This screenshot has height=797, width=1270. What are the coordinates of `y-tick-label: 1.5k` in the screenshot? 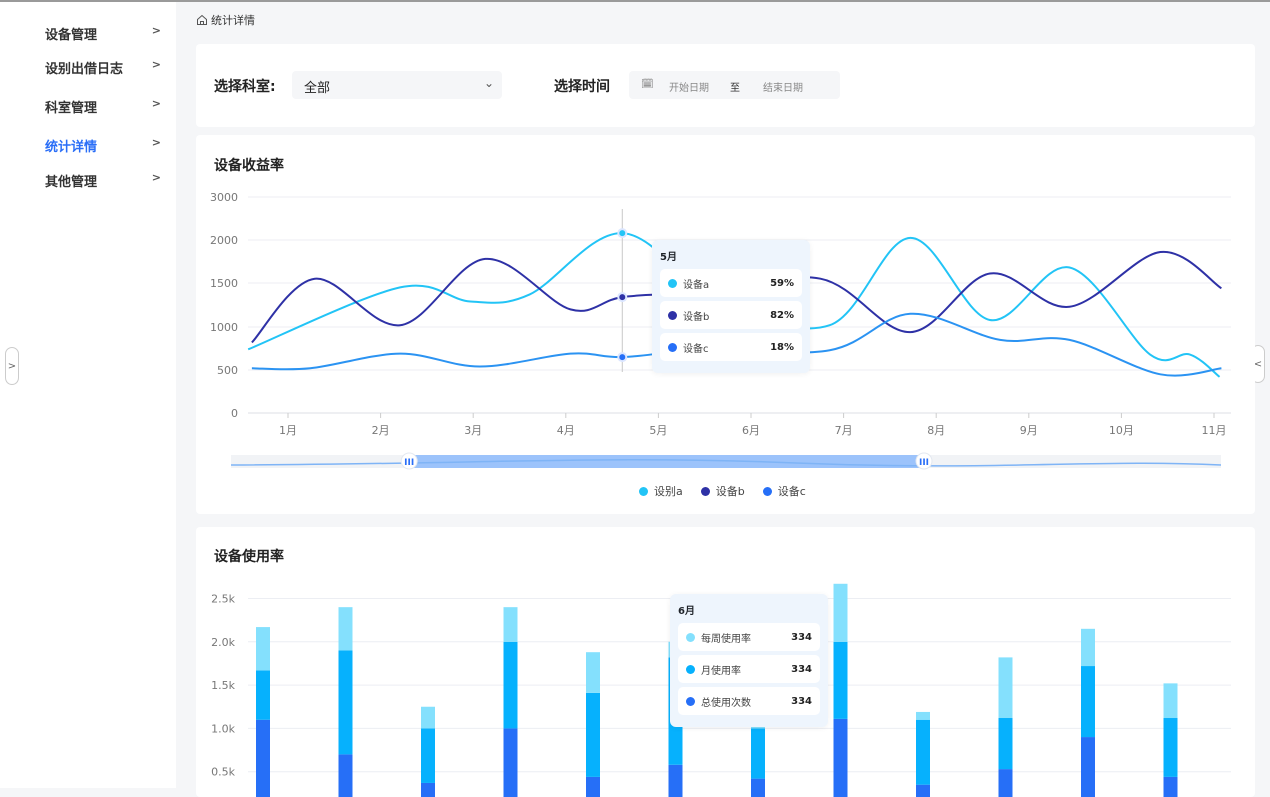 It's located at (223, 685).